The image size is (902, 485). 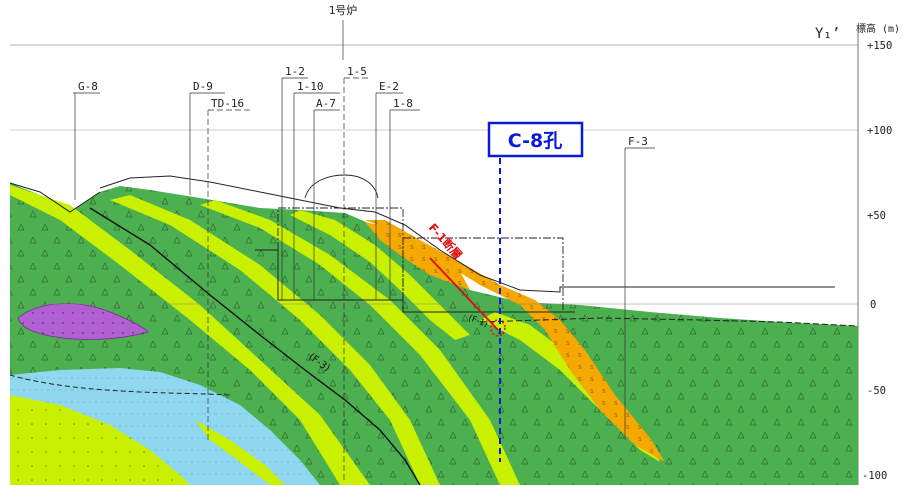 What do you see at coordinates (295, 71) in the screenshot?
I see `borehole-1-2-label: 1-2` at bounding box center [295, 71].